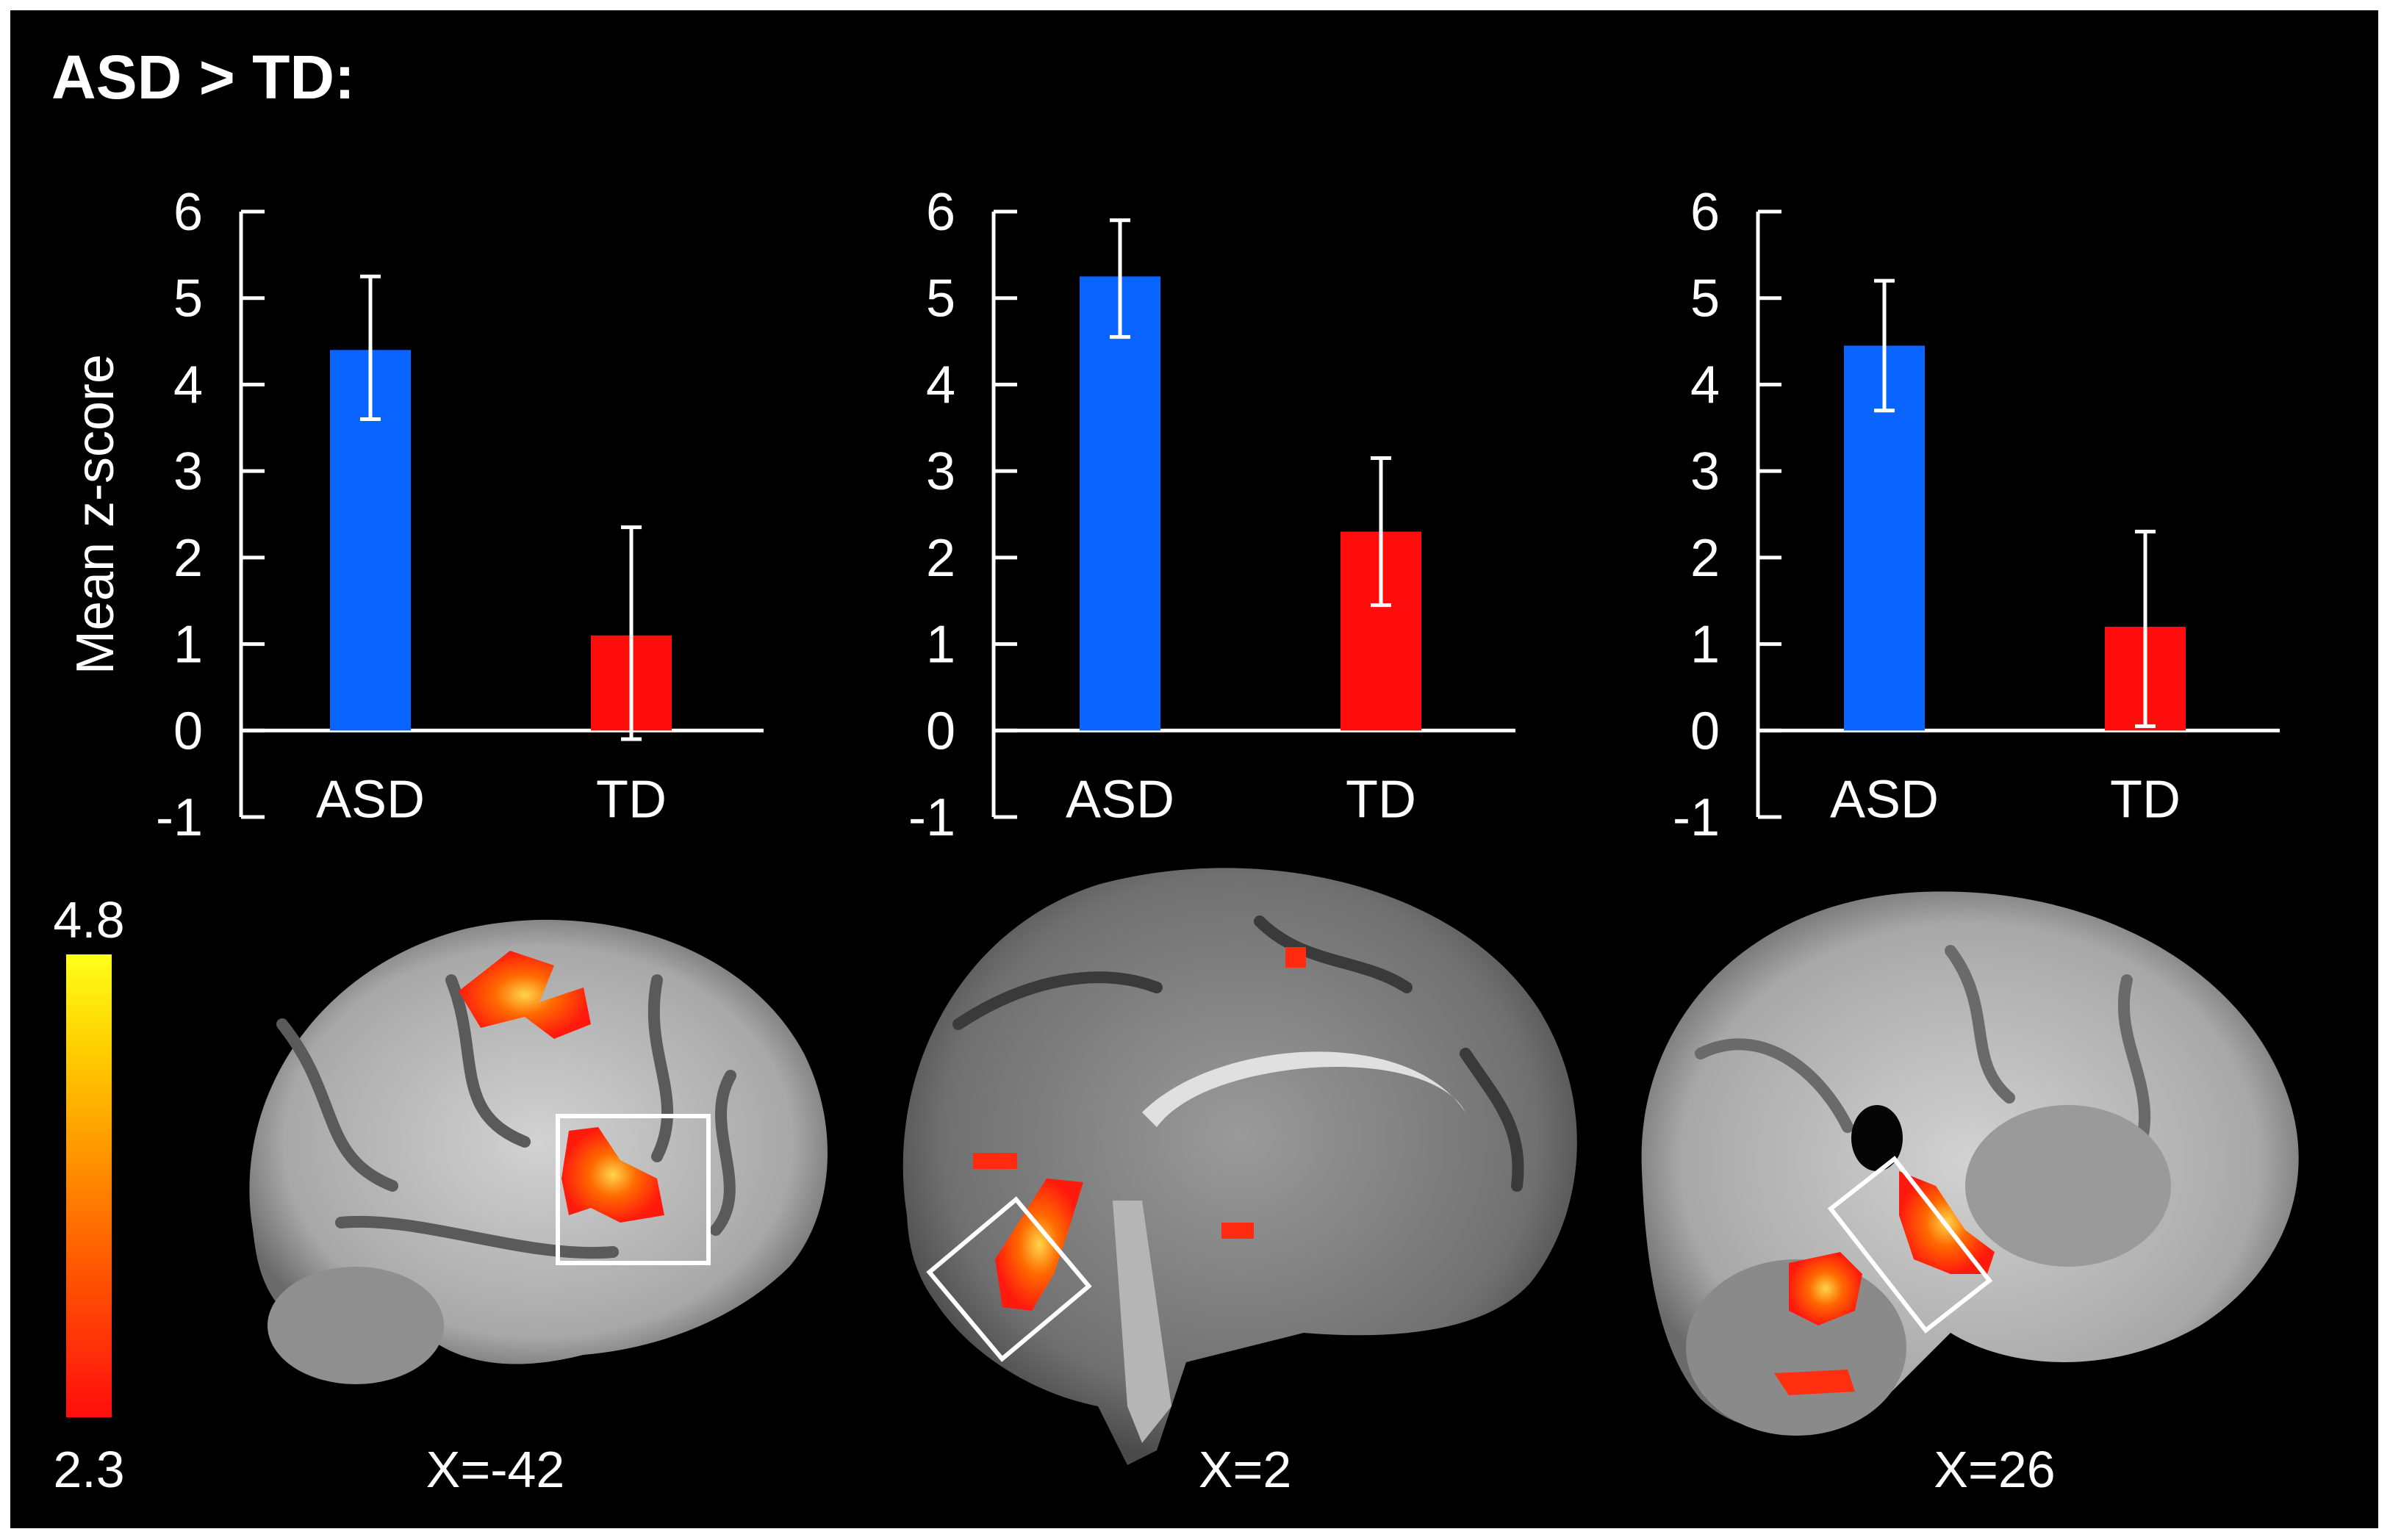 Image resolution: width=2390 pixels, height=1540 pixels. Describe the element at coordinates (415, 515) in the screenshot. I see `bar-chart-left: -1 0 1 2 3 4 5 6 Mean z-score ASD TD` at that location.